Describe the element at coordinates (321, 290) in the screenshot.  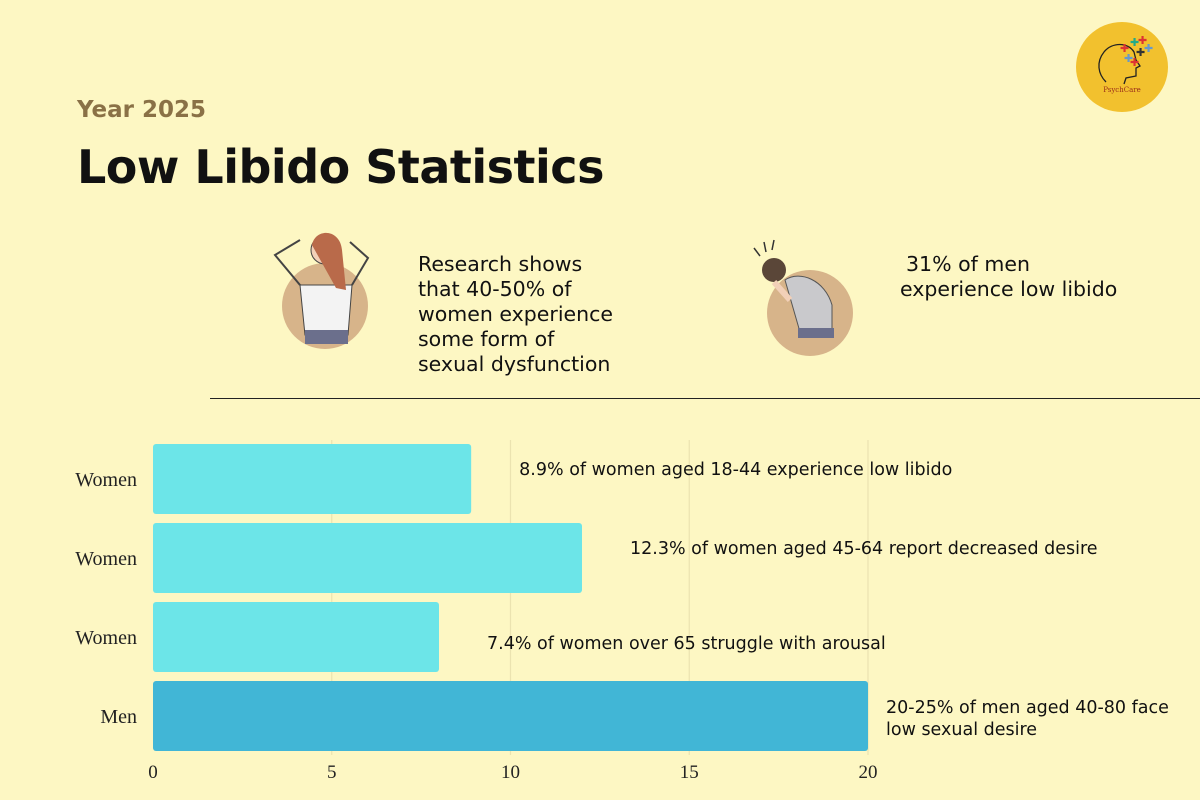
I see `stressed-woman-illustration` at that location.